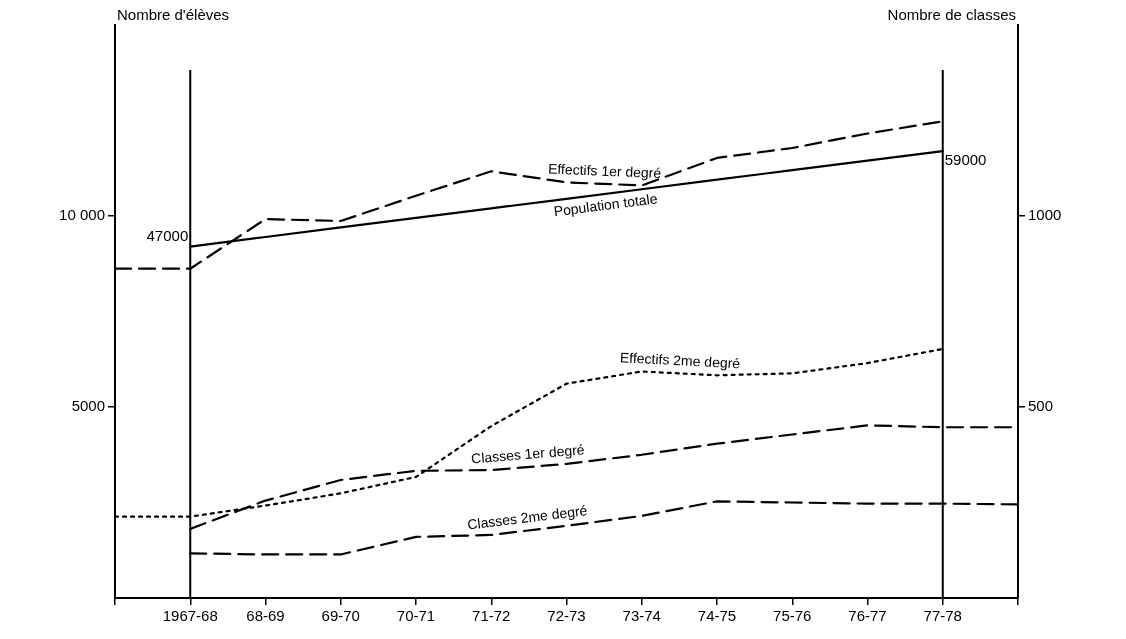 The height and width of the screenshot is (639, 1126). I want to click on series-label: Effectifs 1er degré, so click(604, 171).